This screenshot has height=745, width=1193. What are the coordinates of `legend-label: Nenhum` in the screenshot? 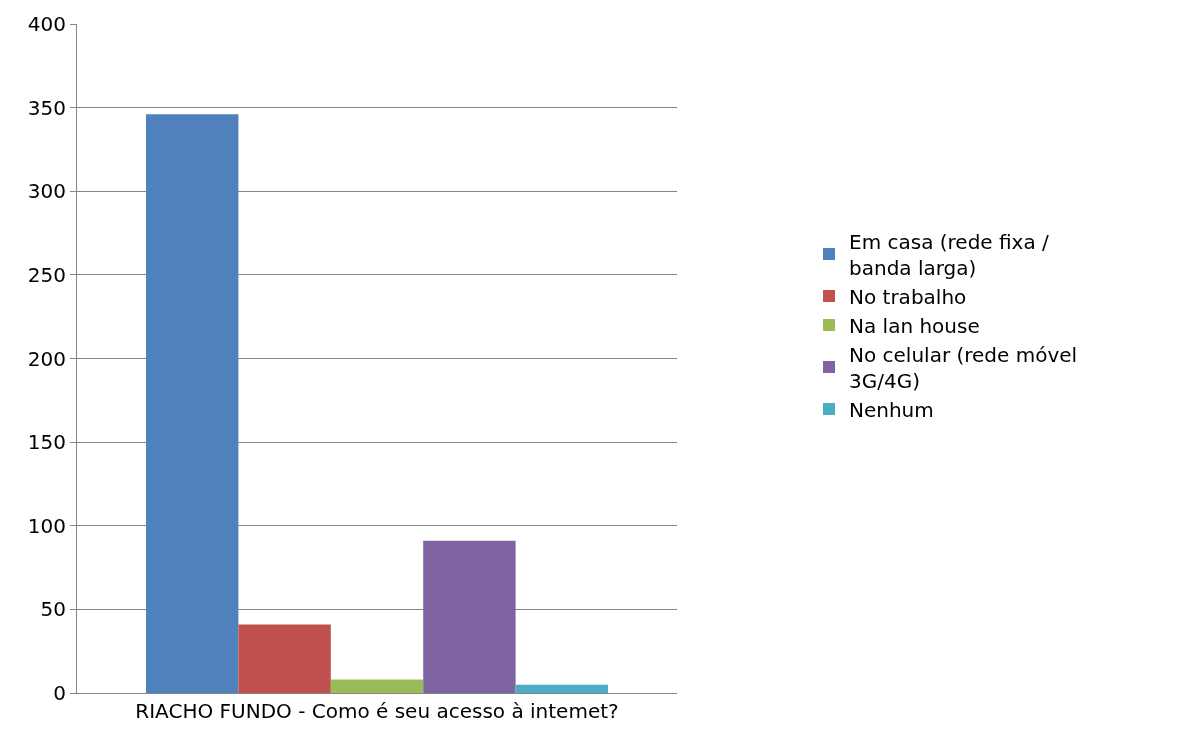 It's located at (891, 409).